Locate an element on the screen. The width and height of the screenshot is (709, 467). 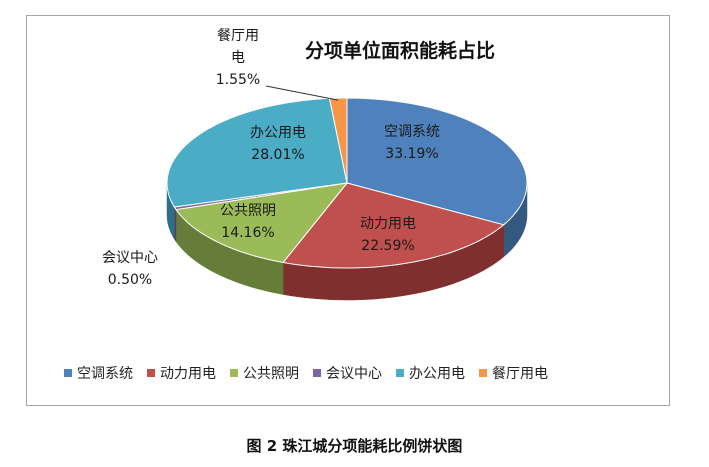
legend-label-6: 餐厅用电 is located at coordinates (520, 374).